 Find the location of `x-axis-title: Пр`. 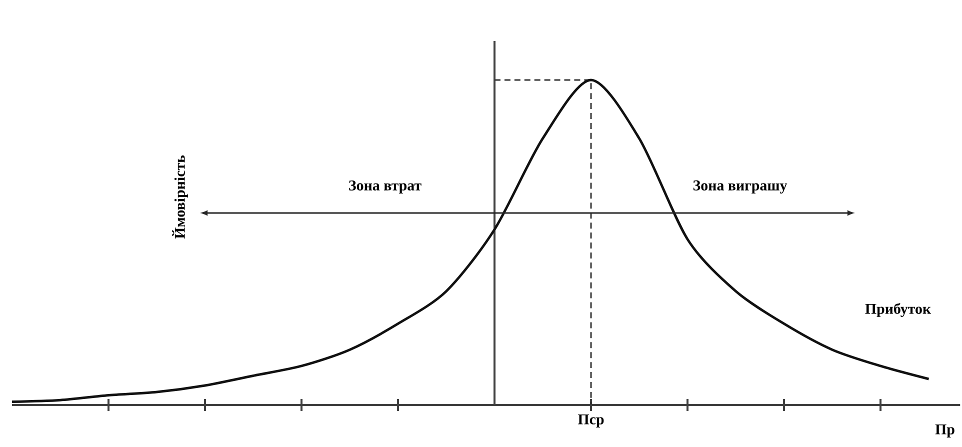

x-axis-title: Пр is located at coordinates (944, 431).